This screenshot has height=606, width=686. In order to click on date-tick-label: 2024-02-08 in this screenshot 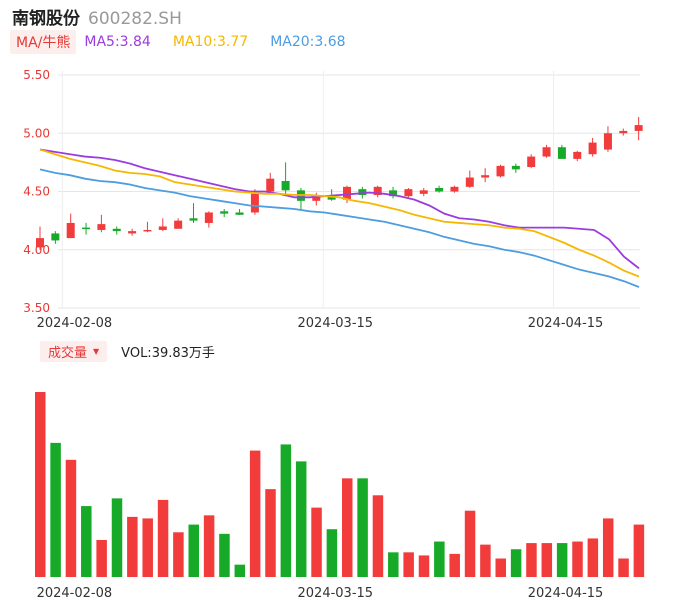, I will do `click(75, 323)`.